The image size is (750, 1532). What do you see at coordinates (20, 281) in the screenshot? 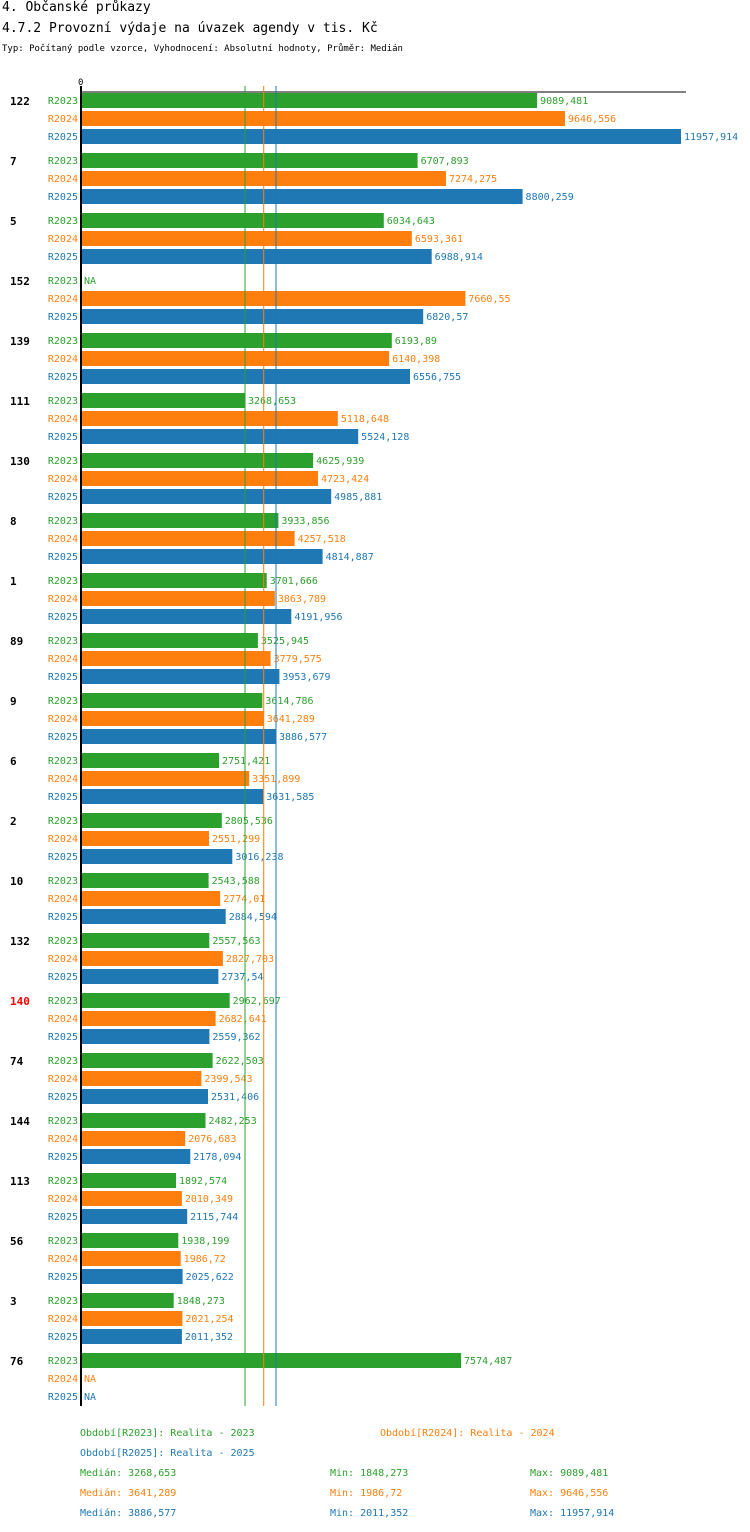
I see `group-label: 152` at bounding box center [20, 281].